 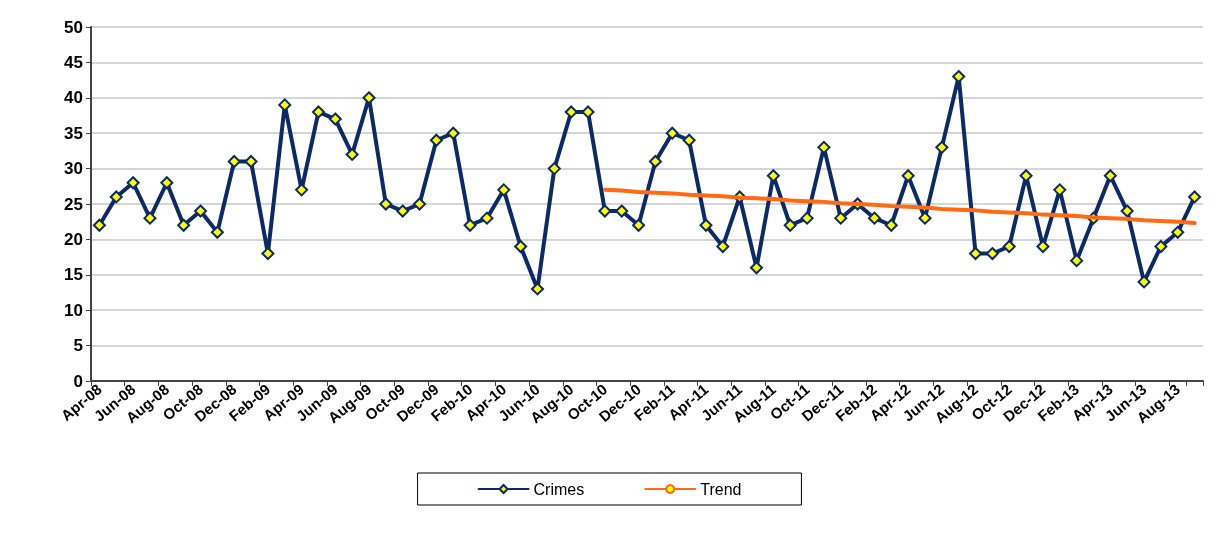 What do you see at coordinates (73, 275) in the screenshot?
I see `y-tick-label: 15` at bounding box center [73, 275].